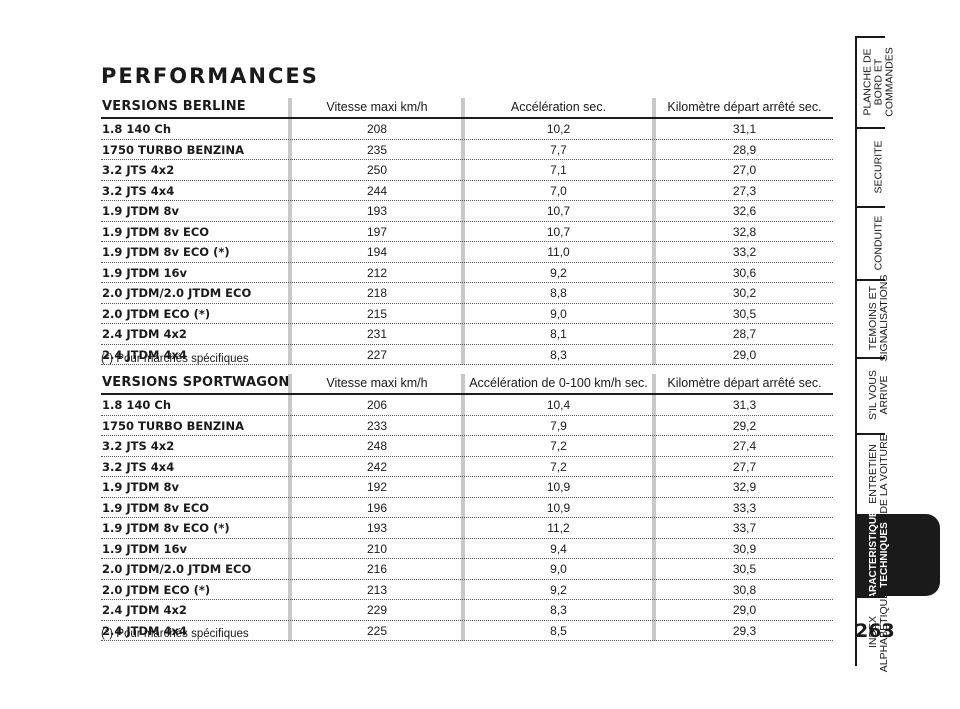 This screenshot has width=960, height=709. I want to click on acceleration-value: 11,0, so click(558, 252).